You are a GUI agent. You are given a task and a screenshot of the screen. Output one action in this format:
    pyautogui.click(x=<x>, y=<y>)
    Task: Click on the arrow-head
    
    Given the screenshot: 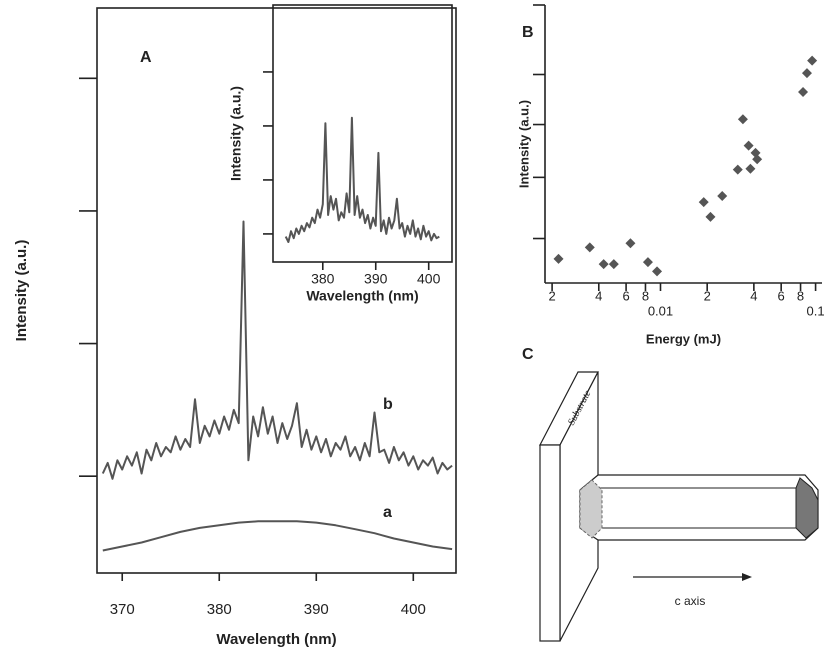 What is the action you would take?
    pyautogui.click(x=747, y=577)
    